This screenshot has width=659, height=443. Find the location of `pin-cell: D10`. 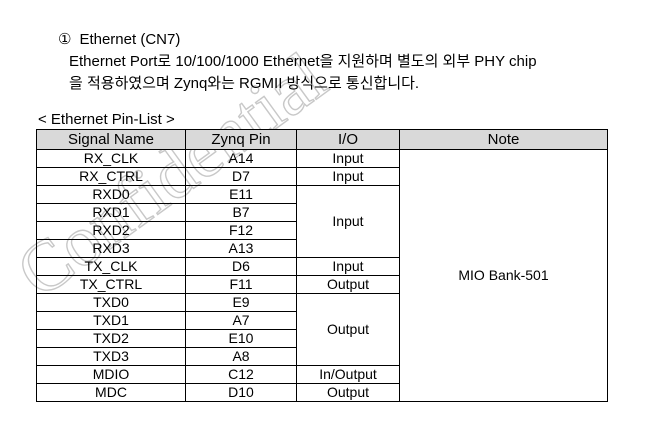

pin-cell: D10 is located at coordinates (241, 392).